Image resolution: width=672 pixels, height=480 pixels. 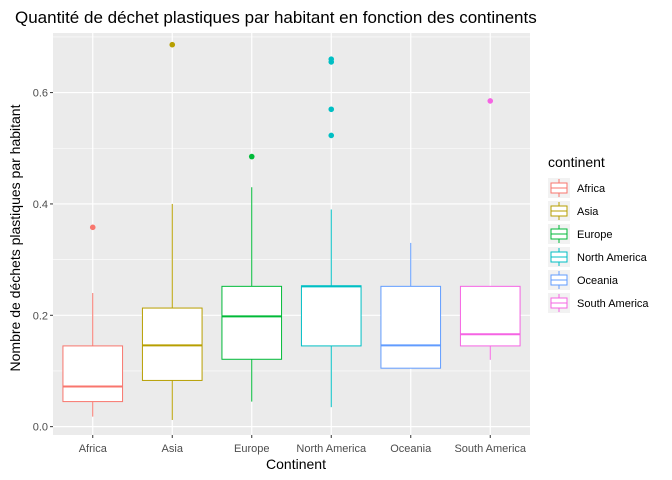 I want to click on y-axis: 0.0 0.2 0.4 0.6, so click(x=43, y=261).